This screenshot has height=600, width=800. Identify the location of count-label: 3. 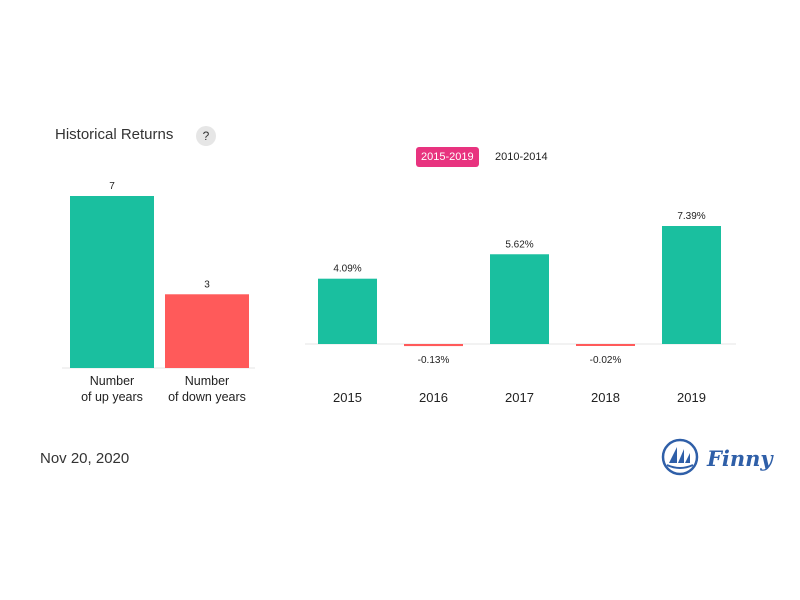
(207, 284).